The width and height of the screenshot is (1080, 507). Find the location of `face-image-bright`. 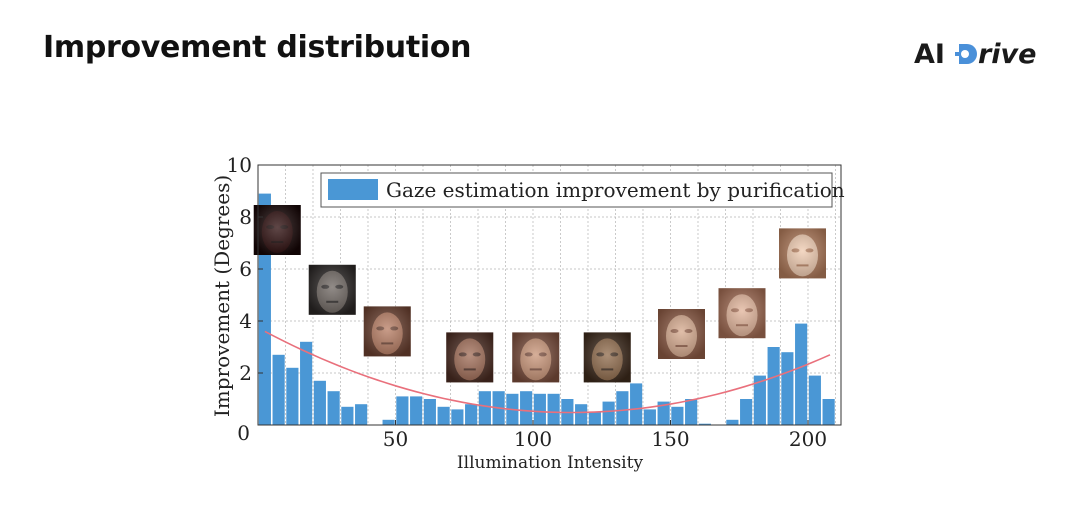

face-image-bright is located at coordinates (802, 253).